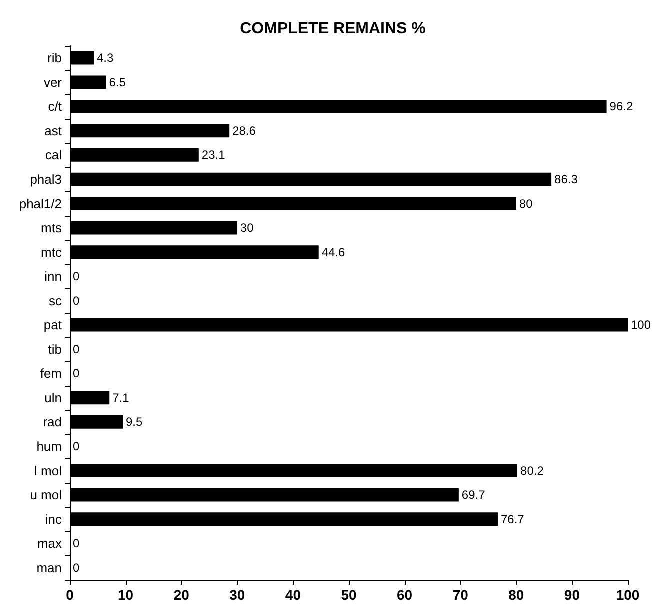 This screenshot has height=615, width=665. I want to click on data-label: 28.6, so click(244, 131).